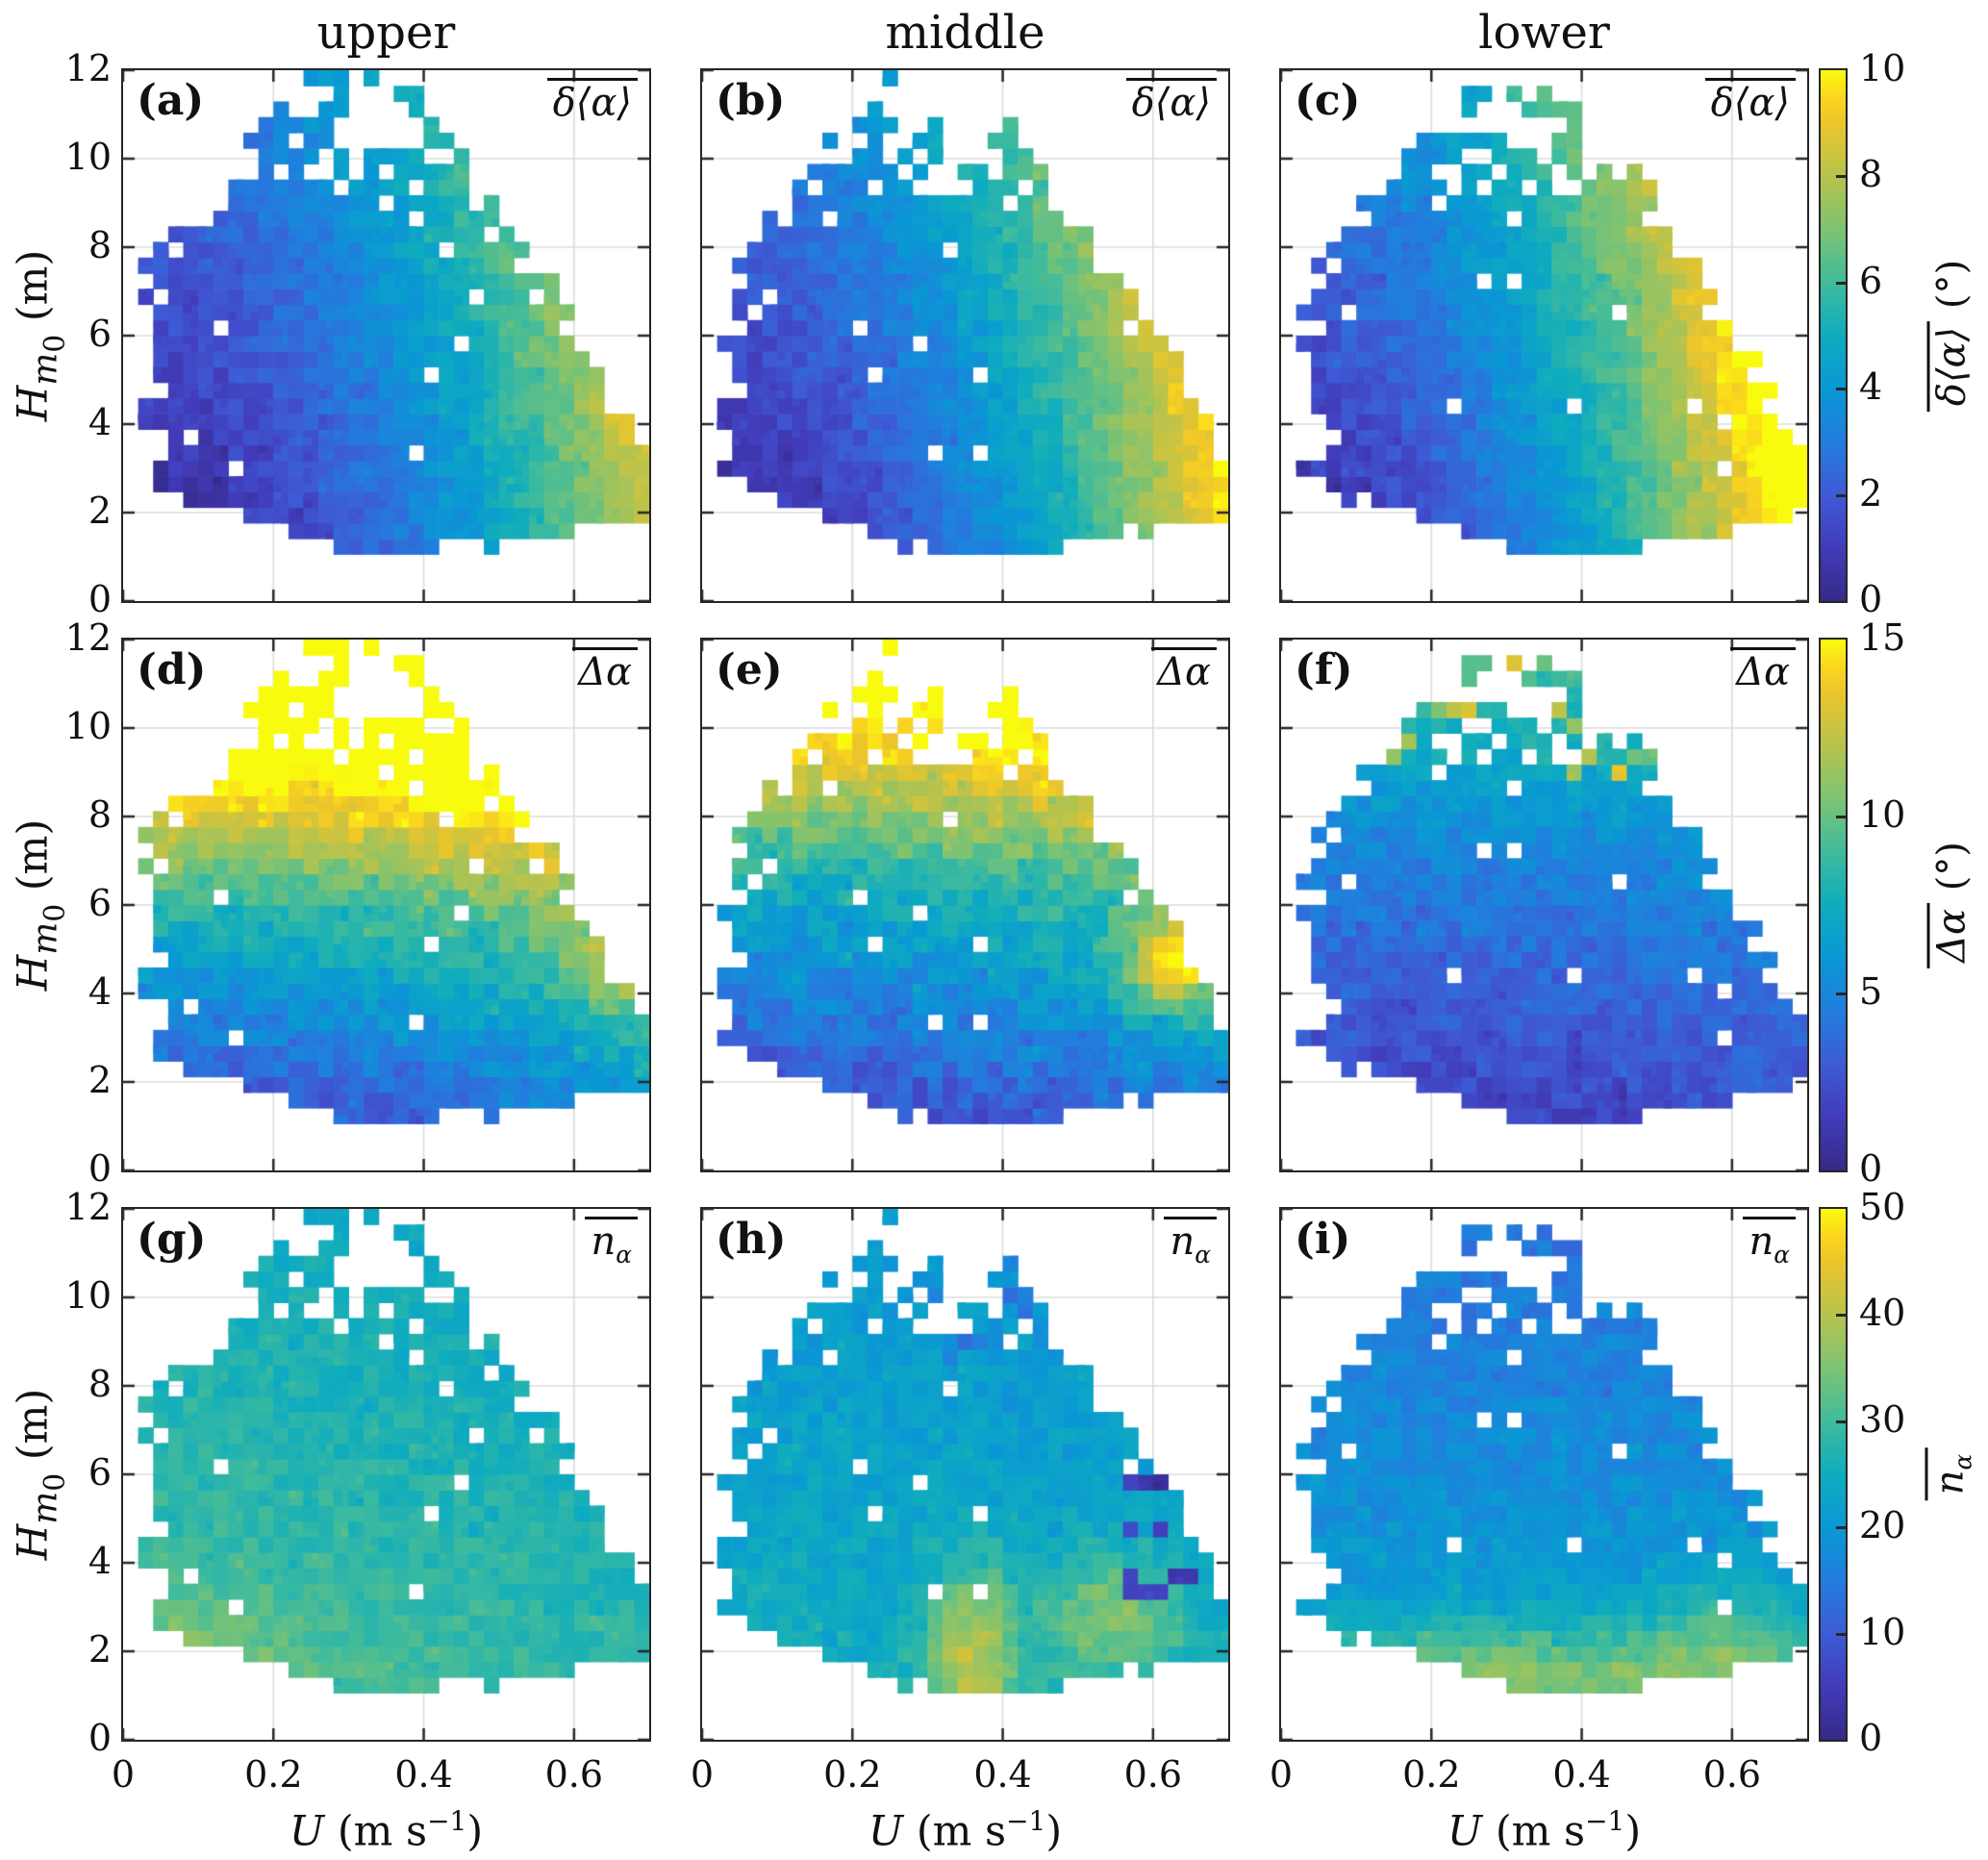 This screenshot has width=1988, height=1860. I want to click on heatmap-canvas-g, so click(386, 1474).